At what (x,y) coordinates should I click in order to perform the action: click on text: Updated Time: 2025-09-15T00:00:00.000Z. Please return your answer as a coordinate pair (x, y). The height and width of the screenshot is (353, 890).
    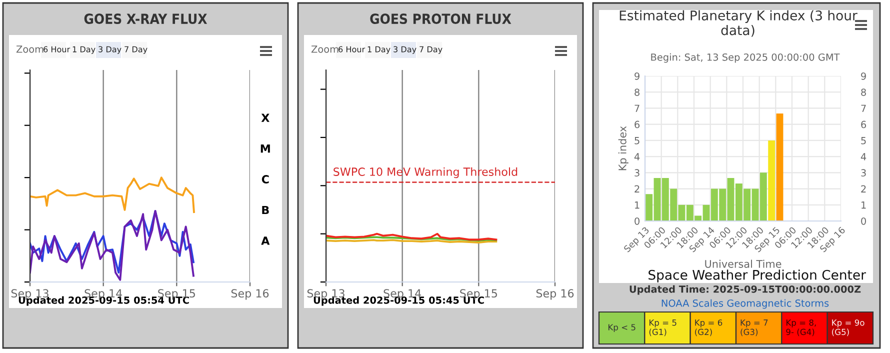
    Looking at the image, I should click on (745, 290).